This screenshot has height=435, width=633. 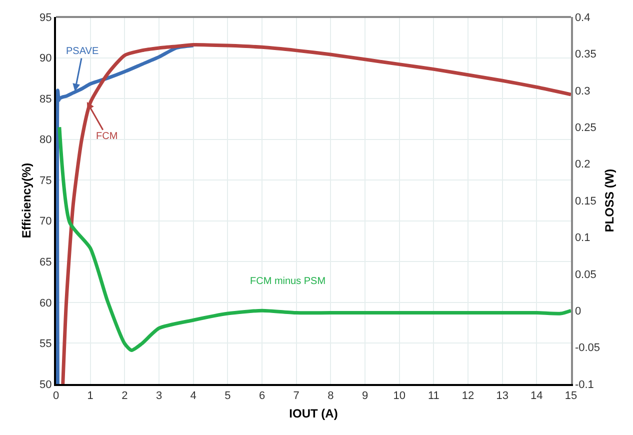 I want to click on x-tick-label: 2, so click(x=125, y=396).